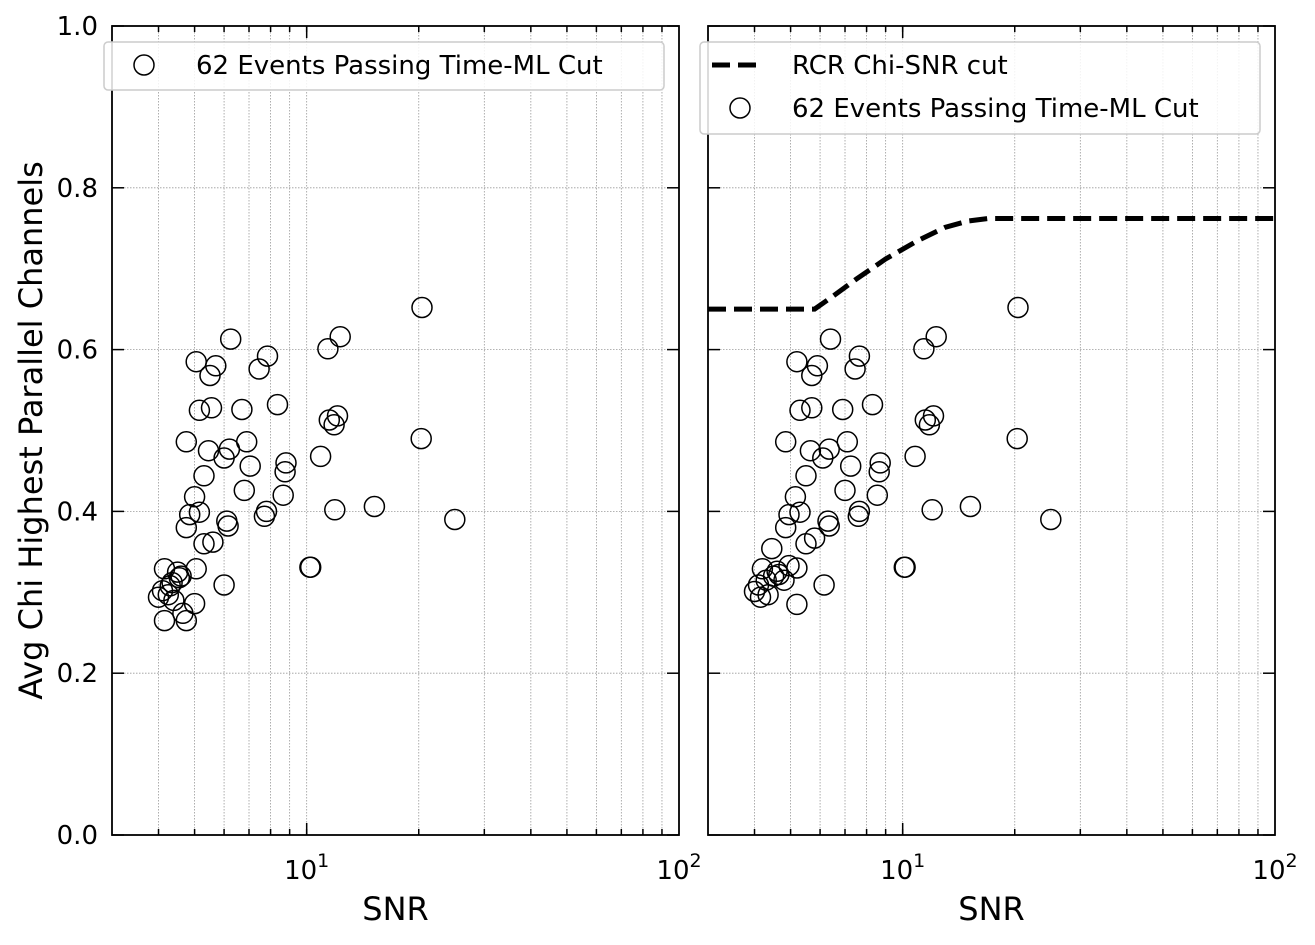  What do you see at coordinates (77, 189) in the screenshot?
I see `y-tick-label: 0.8` at bounding box center [77, 189].